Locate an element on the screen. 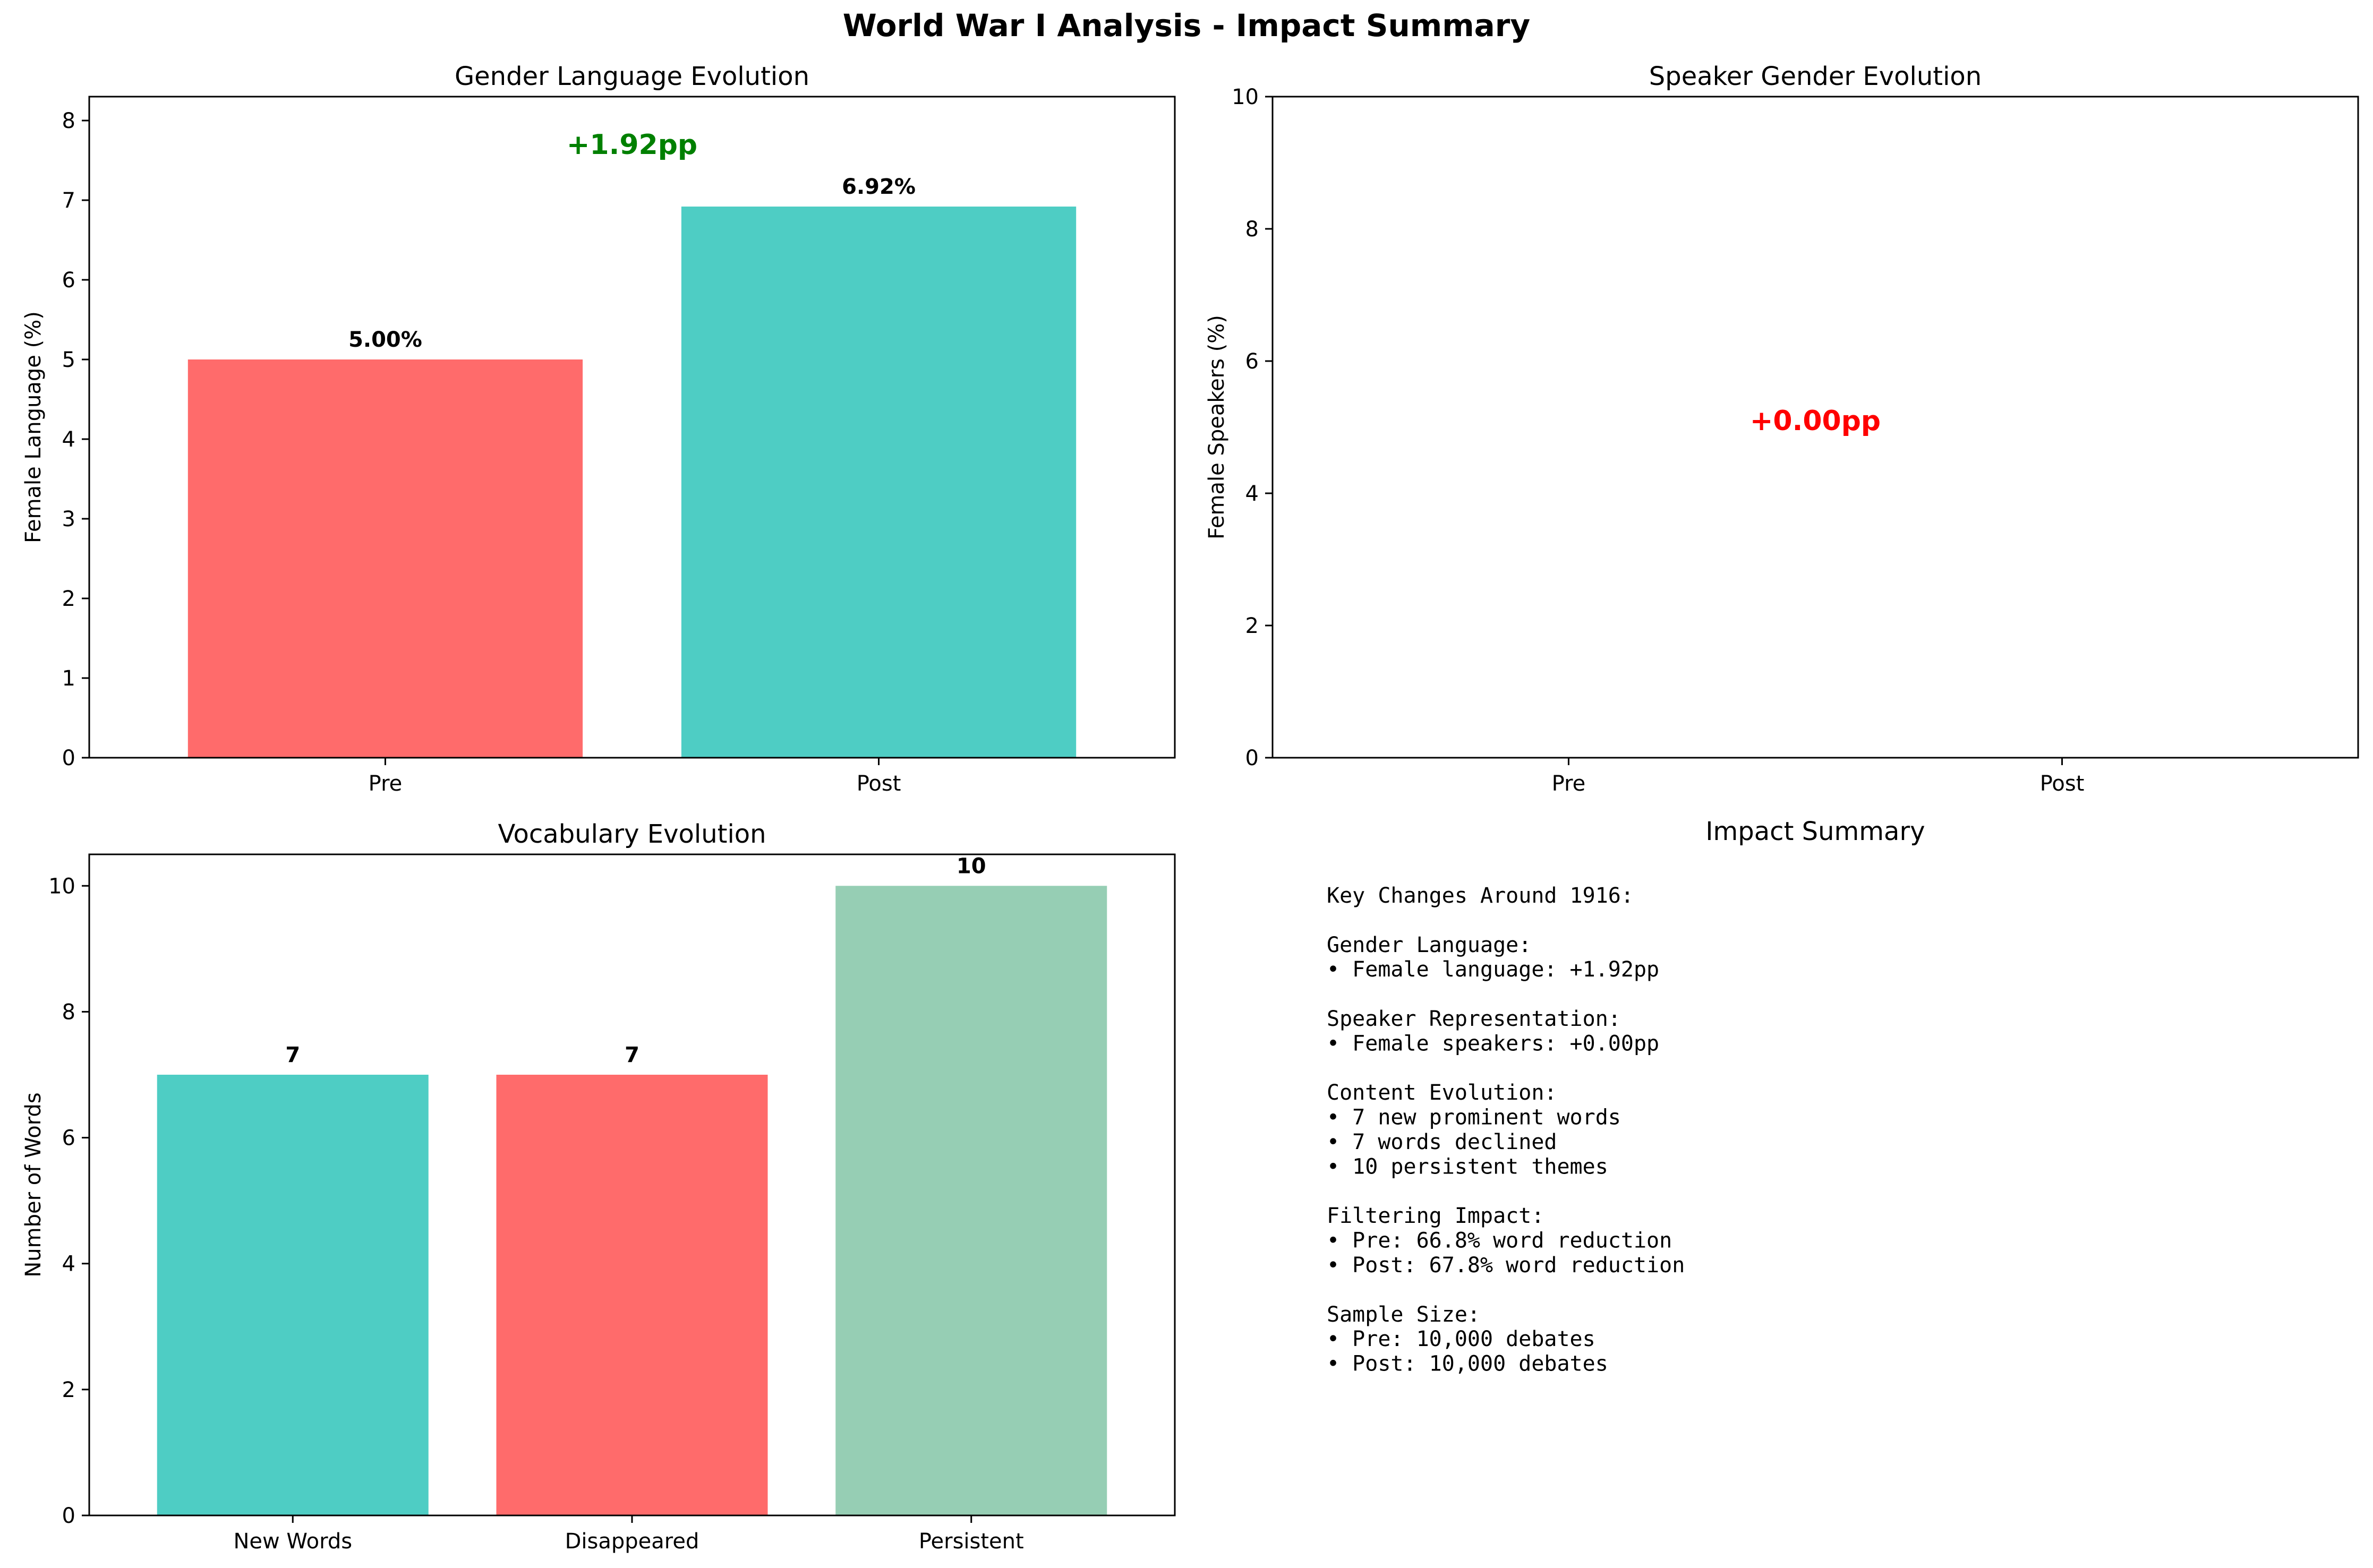 Image resolution: width=2373 pixels, height=1568 pixels. y-axis-label: Number of Words is located at coordinates (33, 1184).